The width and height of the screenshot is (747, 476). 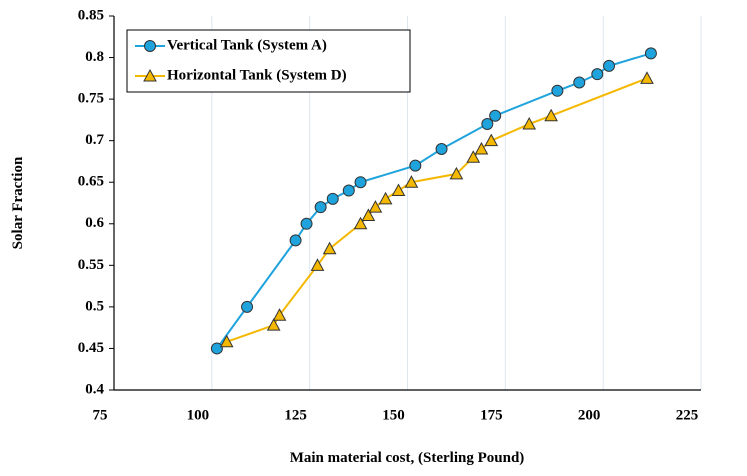 What do you see at coordinates (100, 415) in the screenshot?
I see `x-tick-label: 75` at bounding box center [100, 415].